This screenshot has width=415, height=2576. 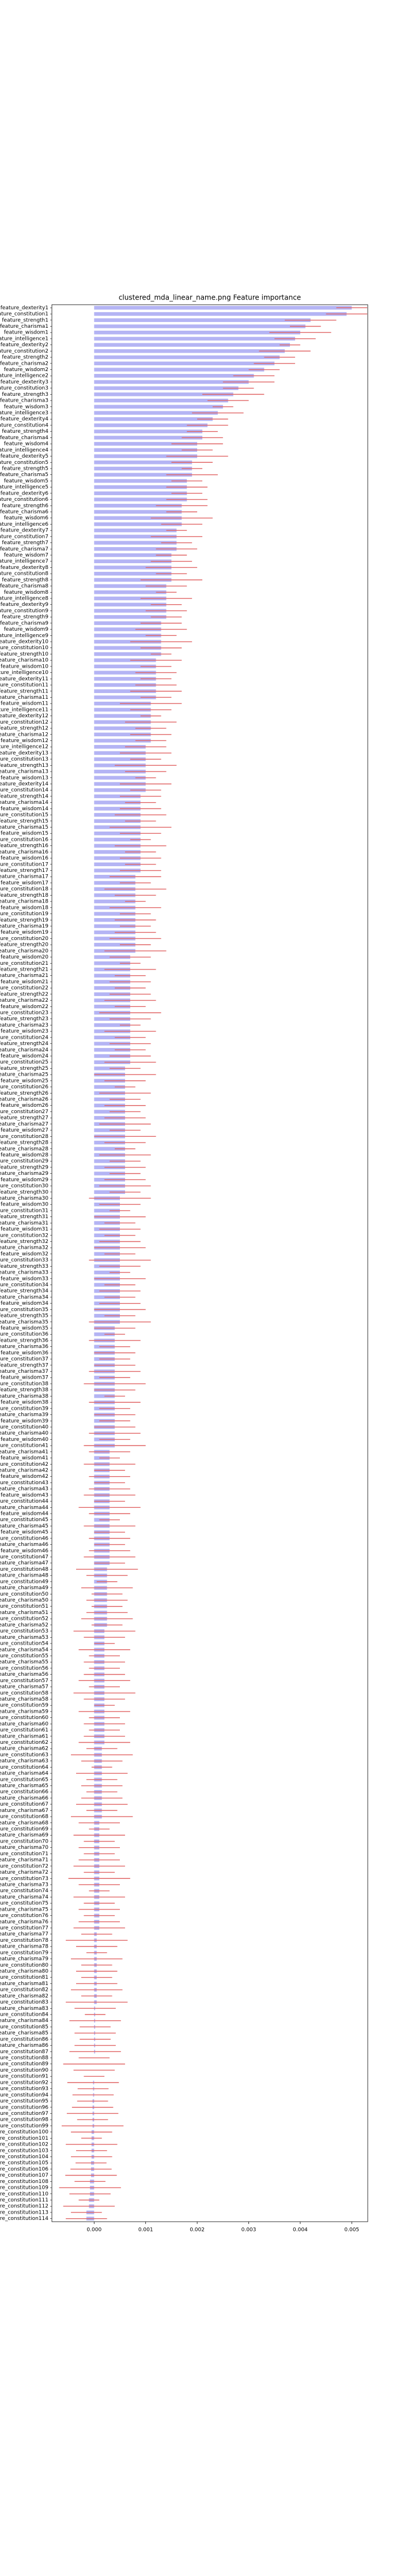 I want to click on y-tick-label: feature_charisma76, so click(x=24, y=1922).